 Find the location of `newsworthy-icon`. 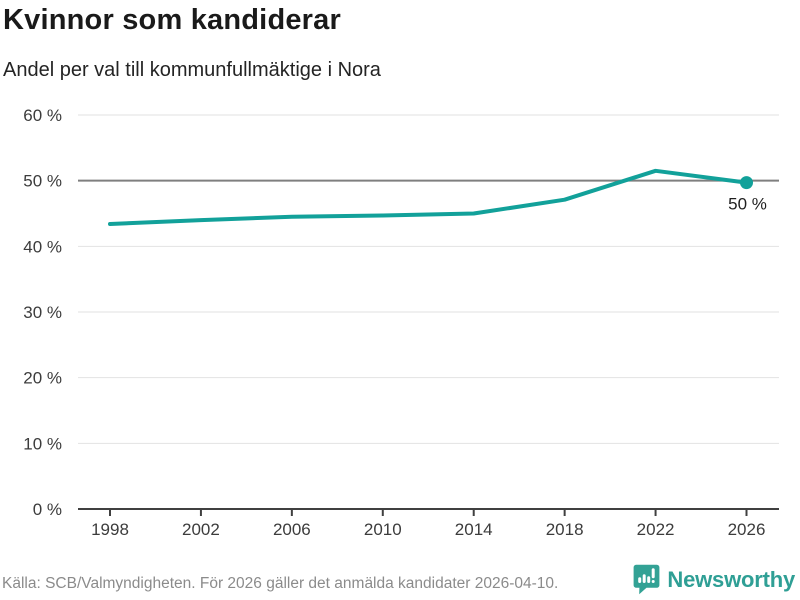

newsworthy-icon is located at coordinates (647, 579).